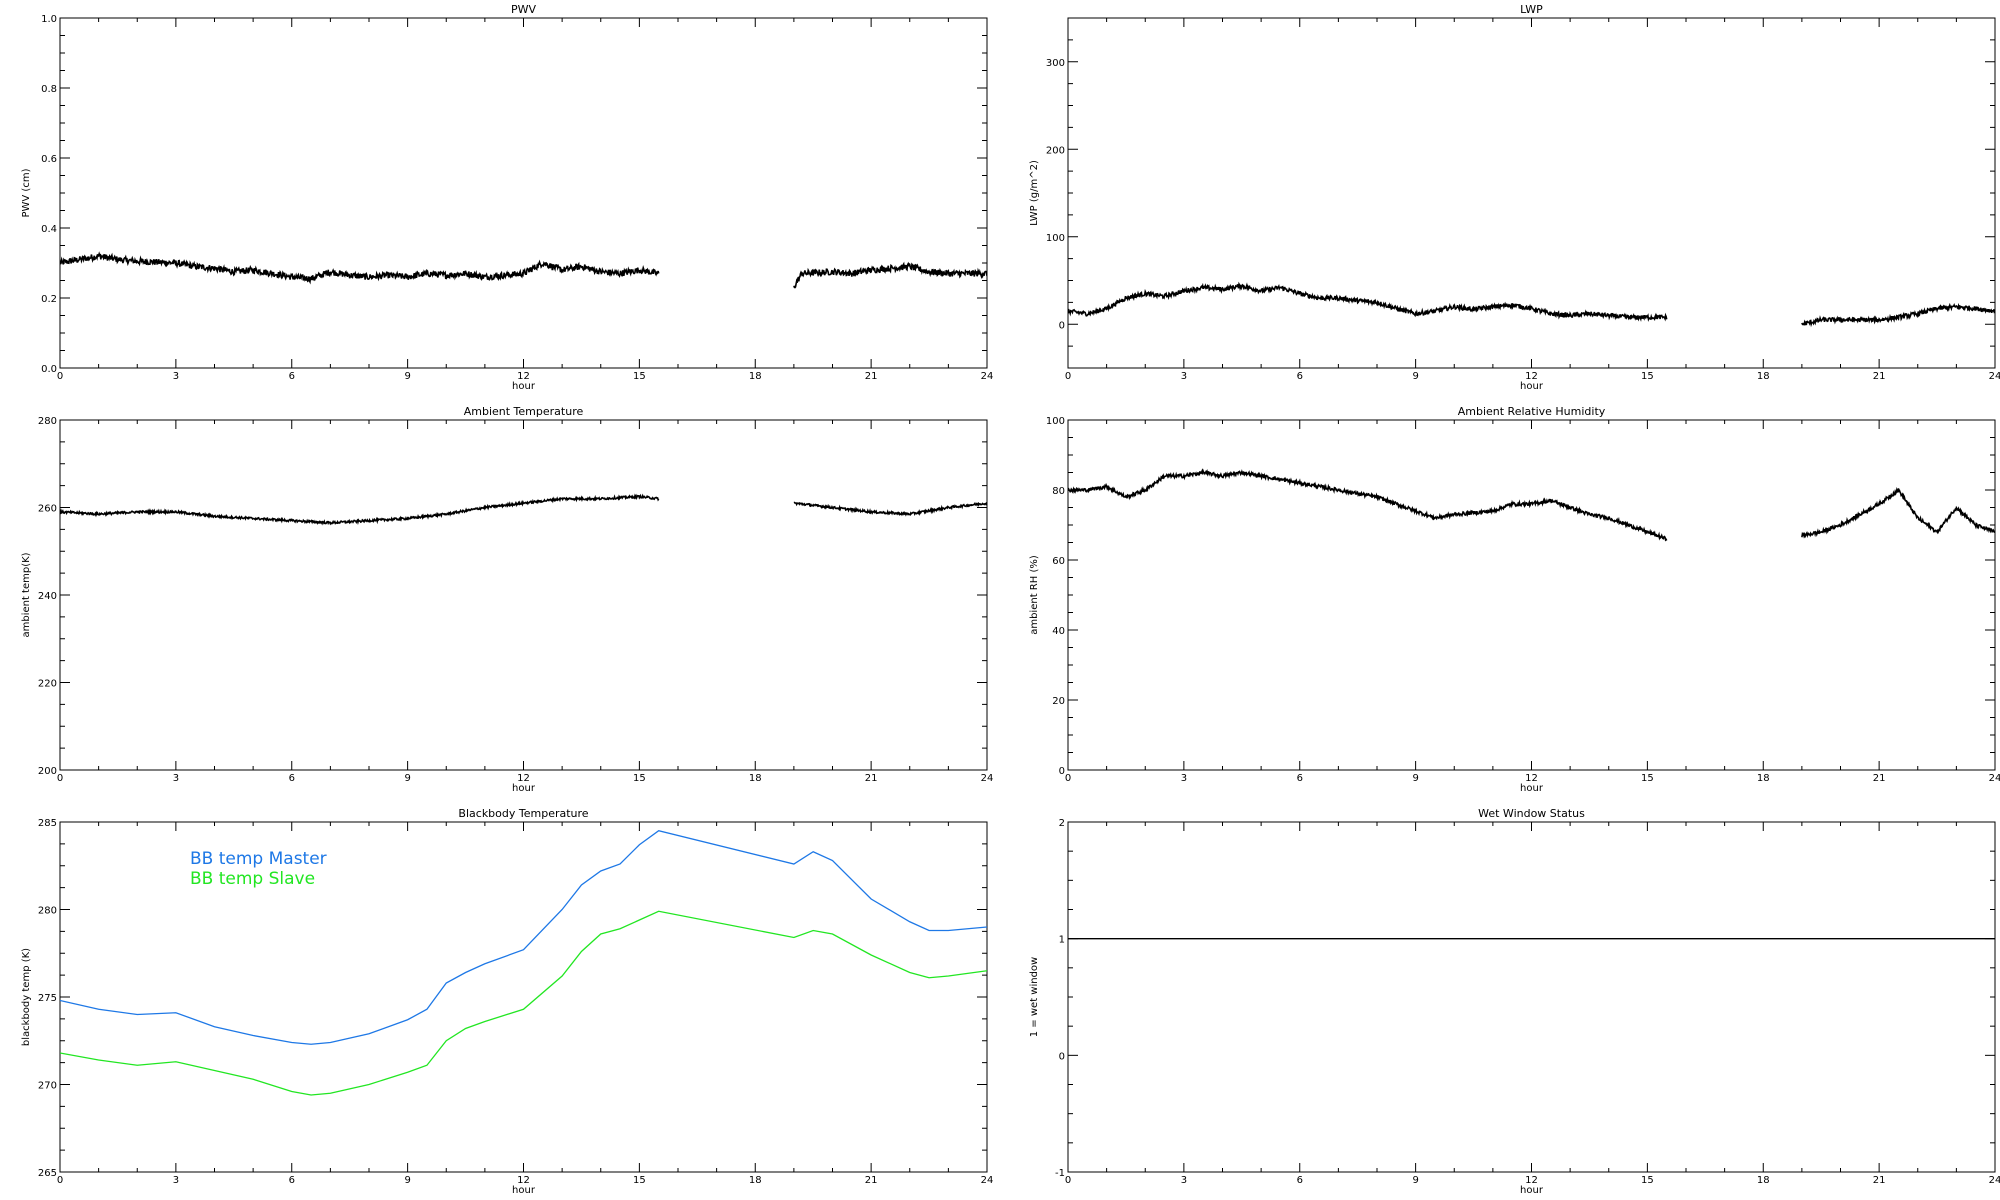 This screenshot has height=1200, width=2000. Describe the element at coordinates (47, 684) in the screenshot. I see `y-tick-label: 220` at that location.